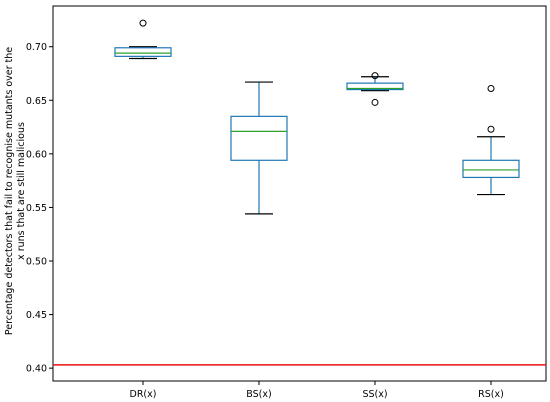  I want to click on y-tick-label: 0.45, so click(36, 315).